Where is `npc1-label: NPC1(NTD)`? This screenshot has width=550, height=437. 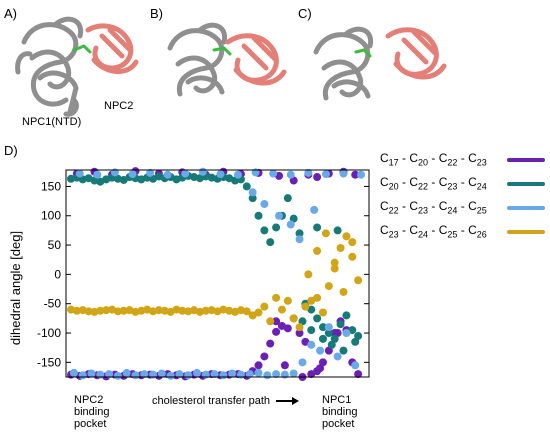
npc1-label: NPC1(NTD) is located at coordinates (52, 122).